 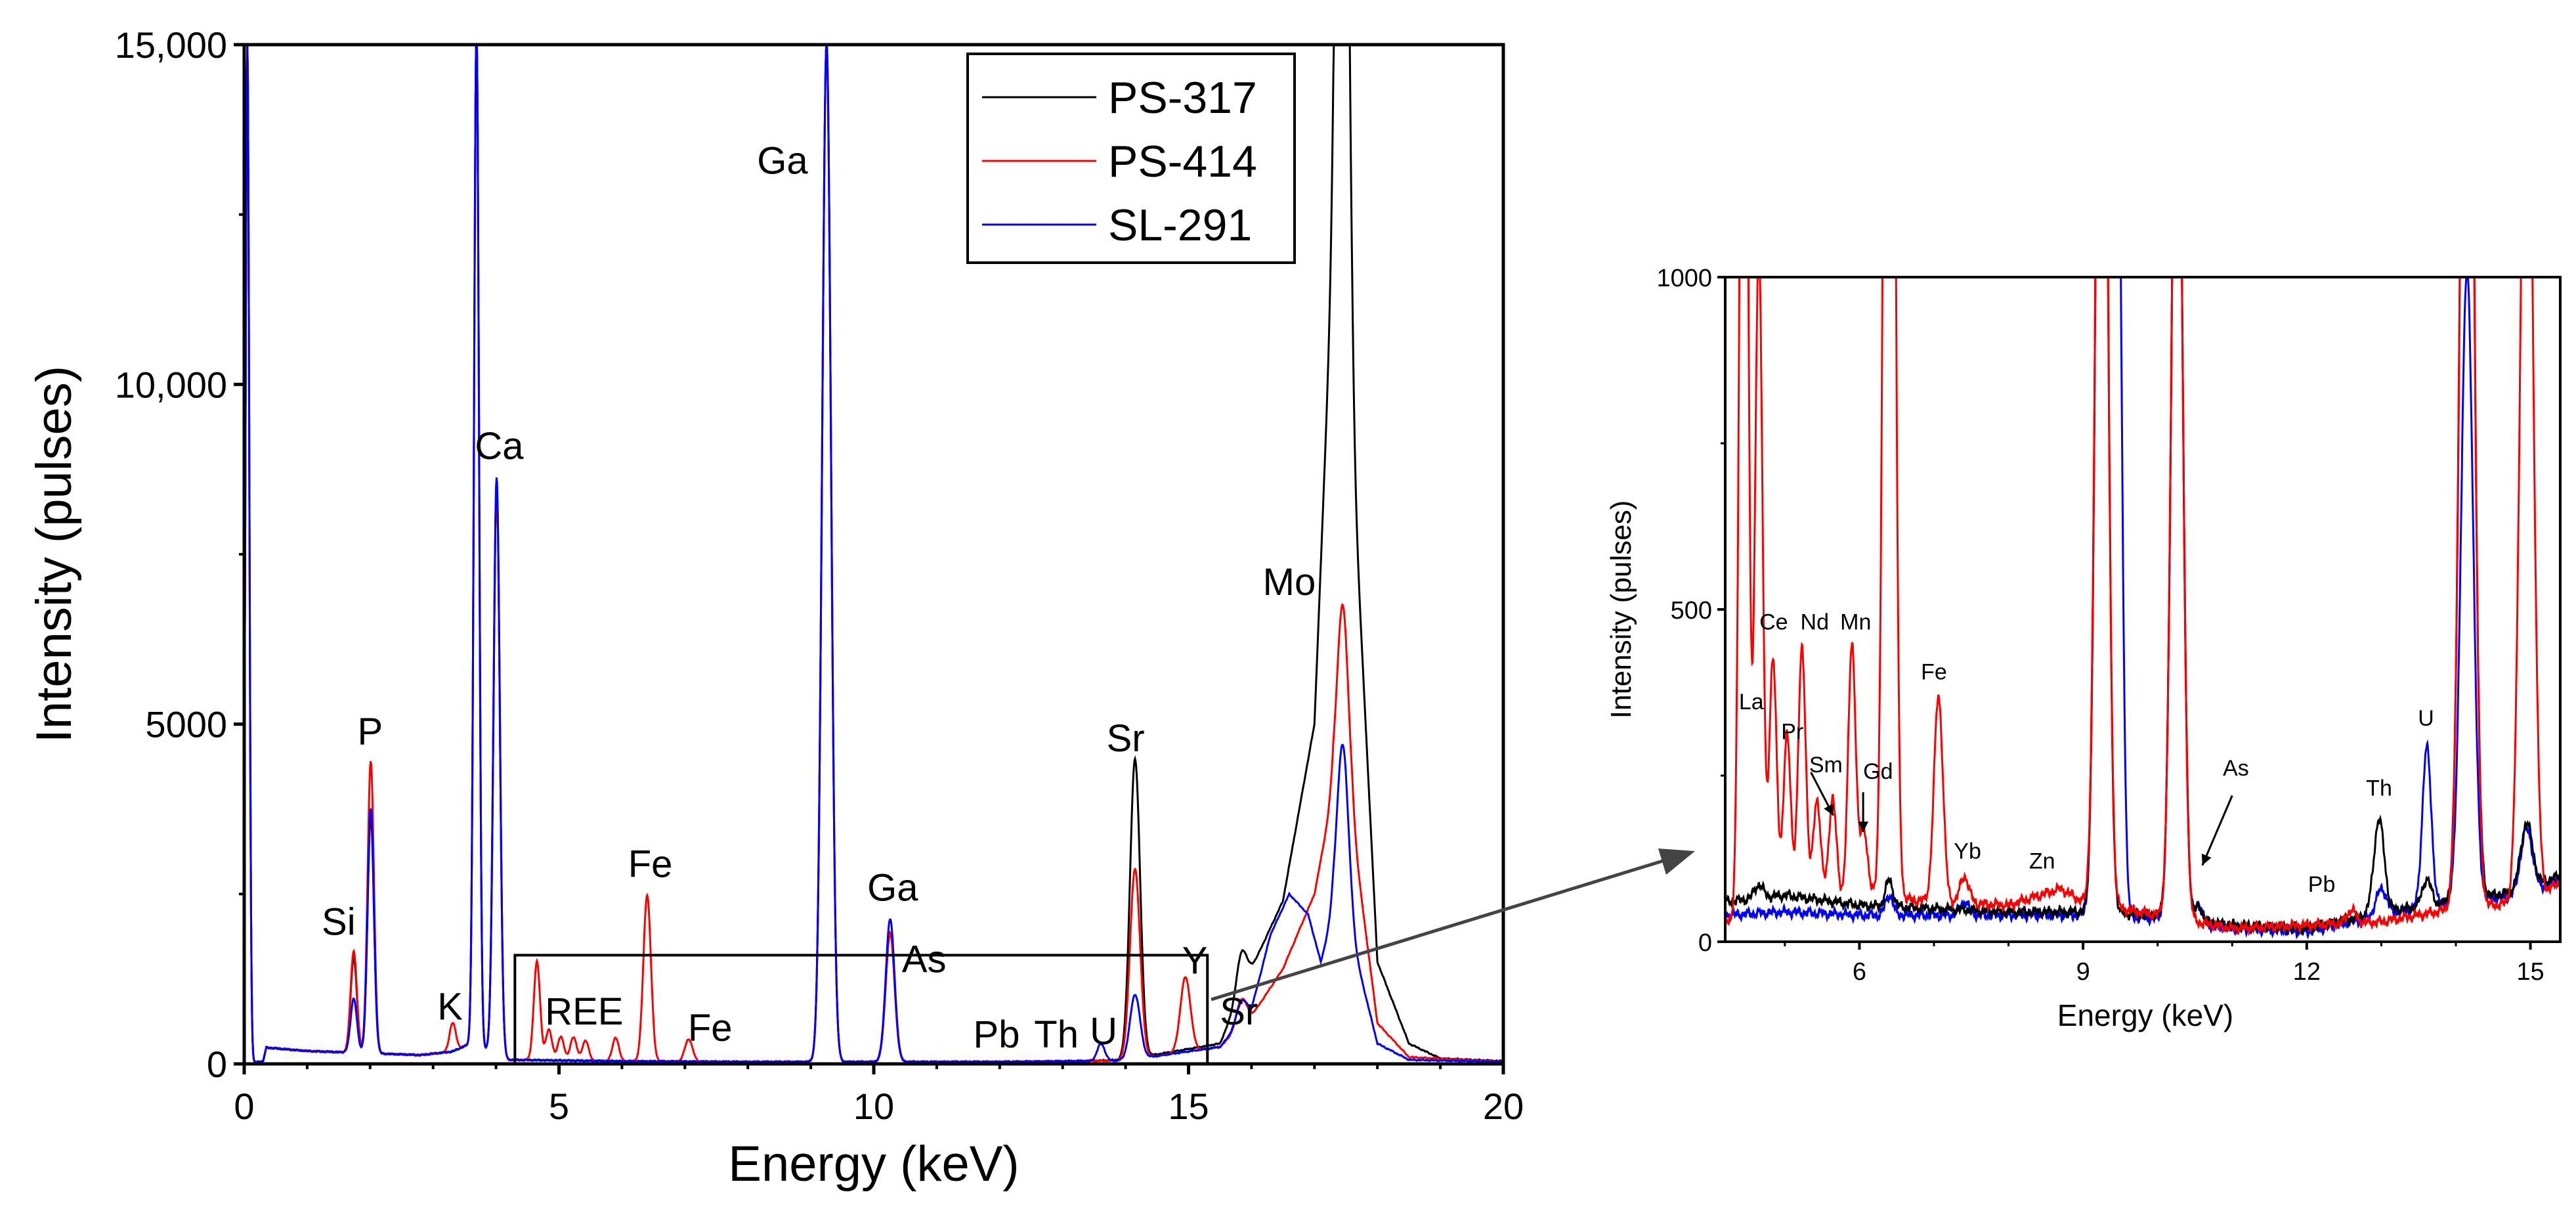 I want to click on inset-y-axis-label: Intensity (pulses), so click(x=1621, y=609).